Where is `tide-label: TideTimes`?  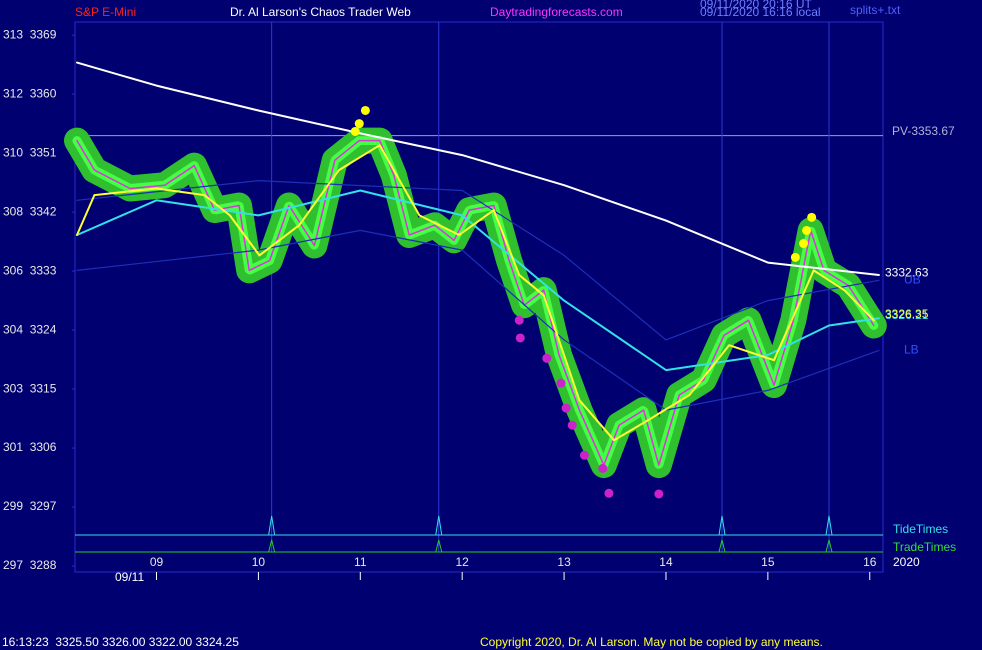 tide-label: TideTimes is located at coordinates (920, 529).